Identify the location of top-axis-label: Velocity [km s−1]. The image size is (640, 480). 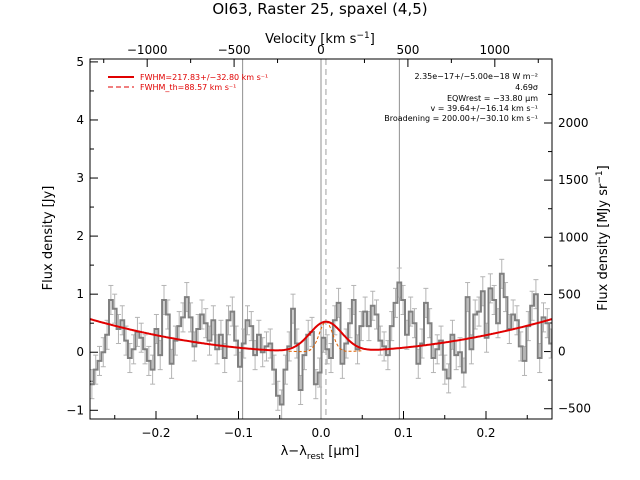
(320, 39).